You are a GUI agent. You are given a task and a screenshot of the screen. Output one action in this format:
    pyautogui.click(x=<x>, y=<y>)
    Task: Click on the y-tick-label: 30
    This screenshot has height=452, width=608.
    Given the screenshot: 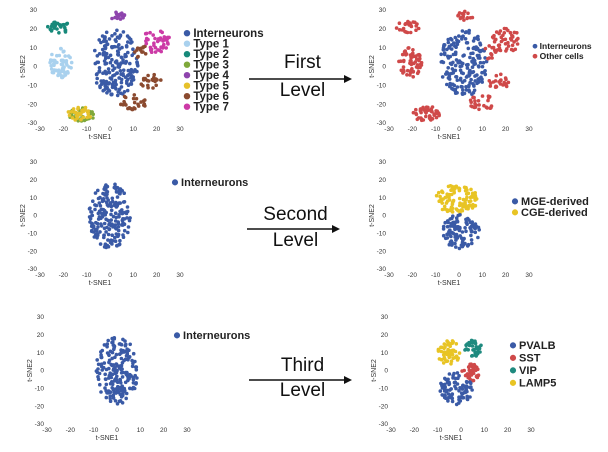 What is the action you would take?
    pyautogui.click(x=41, y=317)
    